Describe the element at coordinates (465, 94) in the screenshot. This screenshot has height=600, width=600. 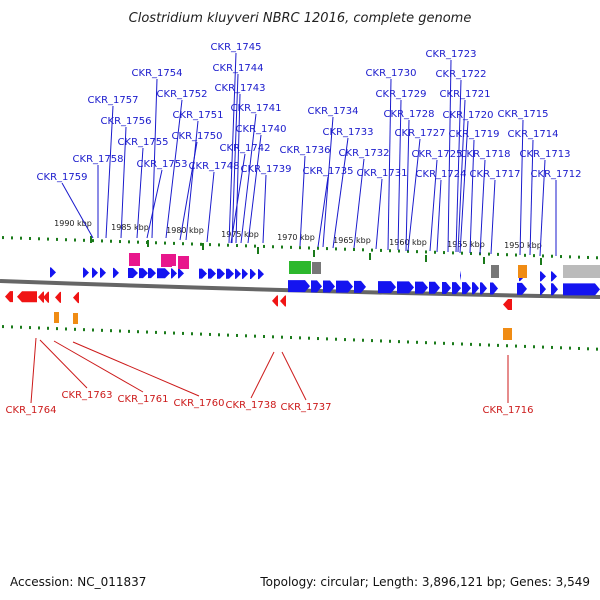
I see `gene-label-ckr-1721: CKR_1721` at that location.